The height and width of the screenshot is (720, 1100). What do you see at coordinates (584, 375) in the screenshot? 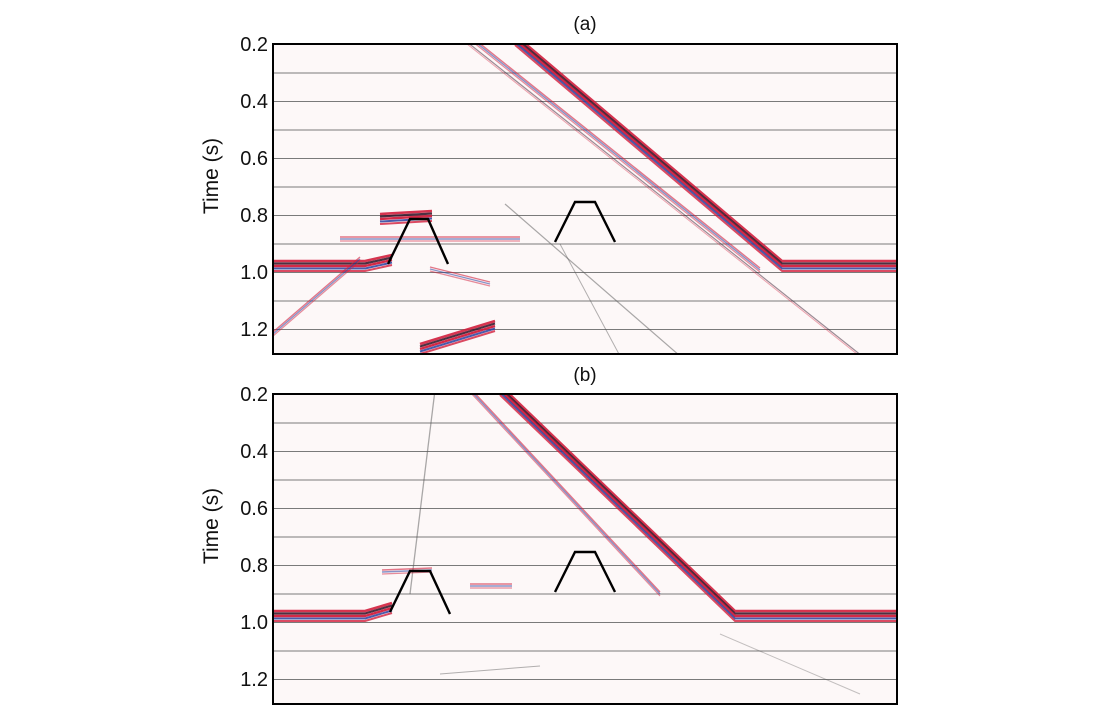
I see `panel-b-label: (b)` at bounding box center [584, 375].